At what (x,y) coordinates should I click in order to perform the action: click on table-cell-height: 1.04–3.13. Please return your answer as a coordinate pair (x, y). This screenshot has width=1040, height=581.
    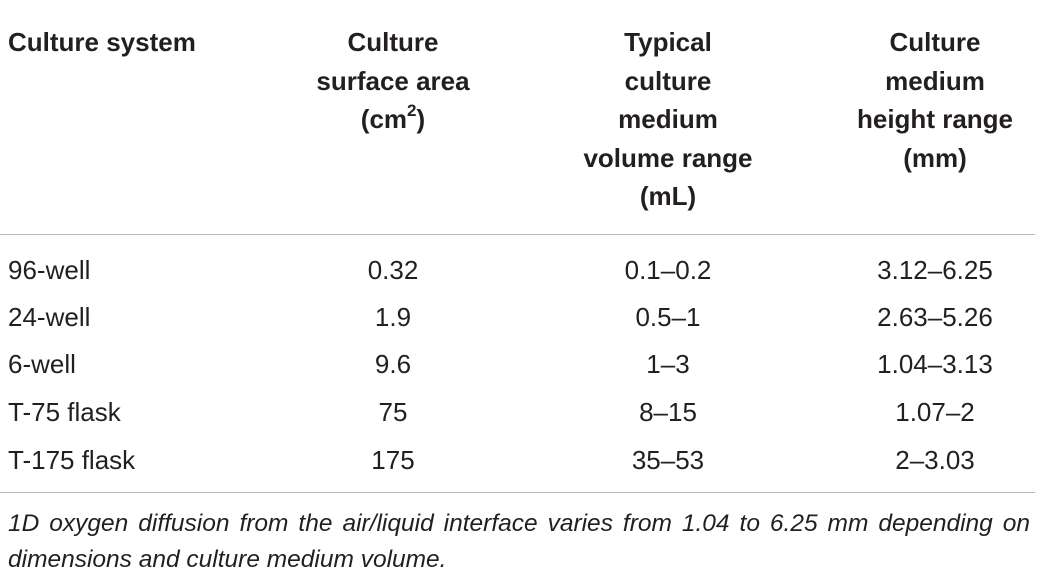
    Looking at the image, I should click on (935, 364).